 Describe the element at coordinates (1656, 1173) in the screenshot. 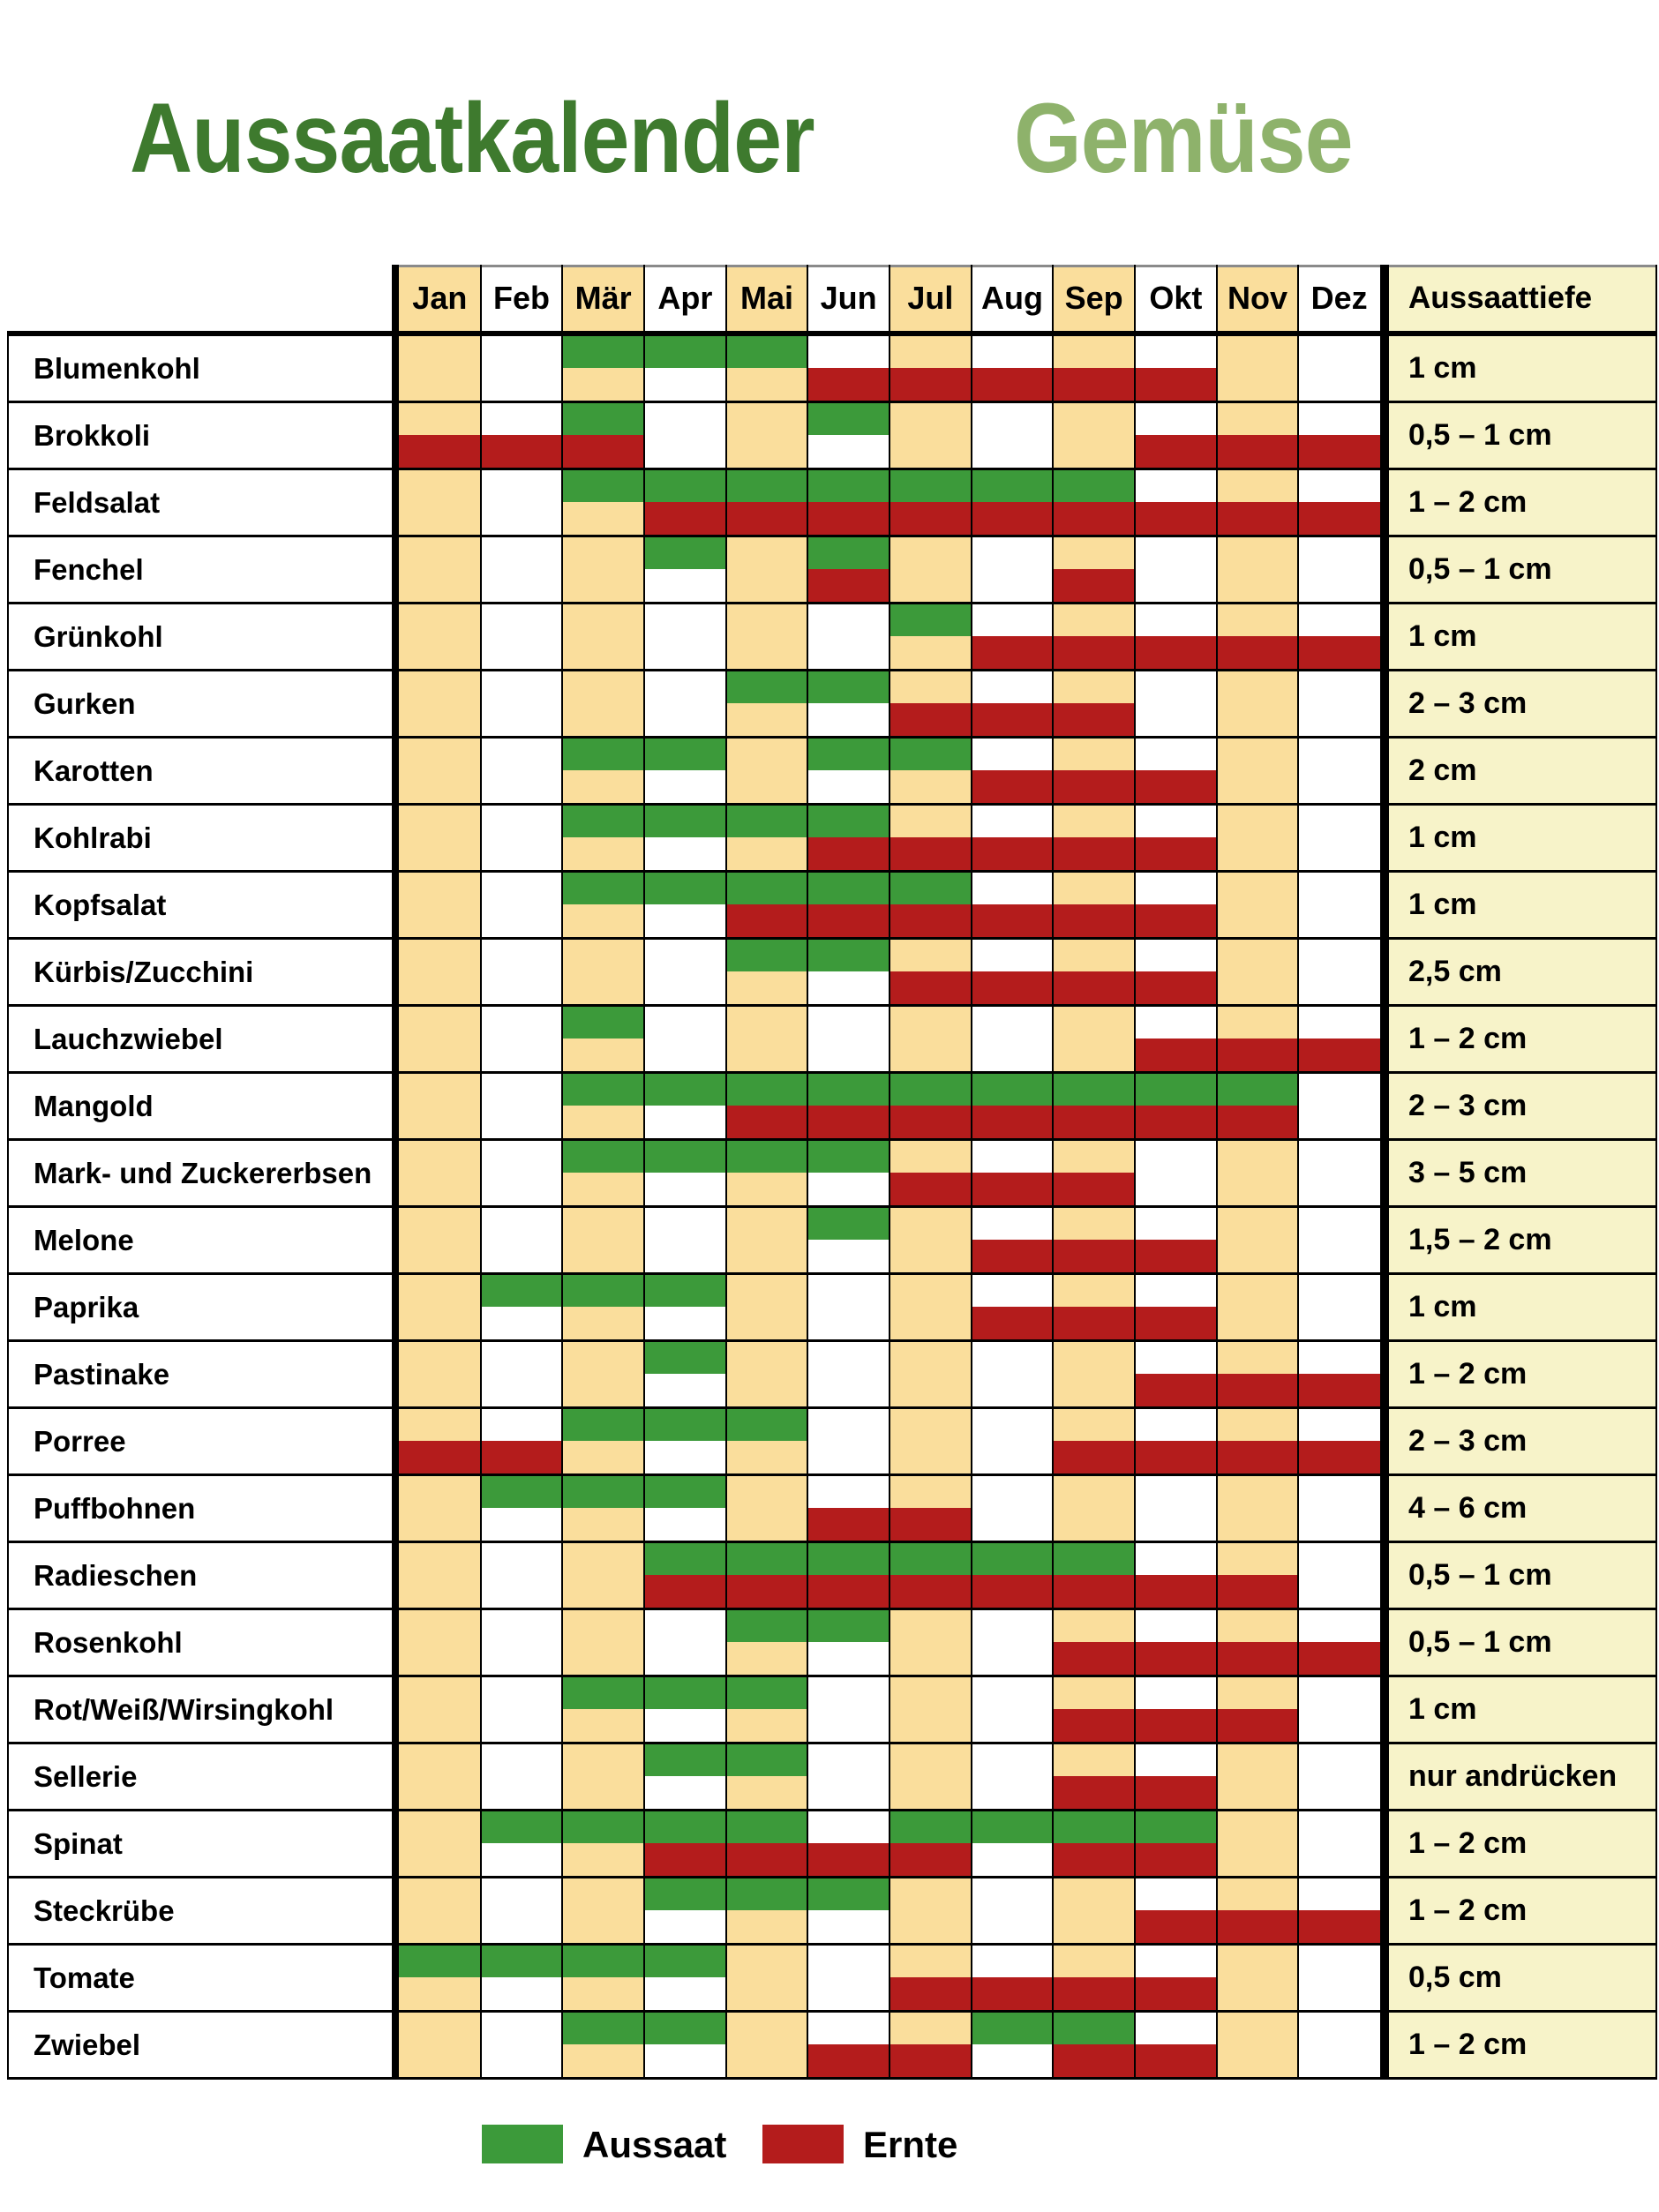

I see `table-right-border` at that location.